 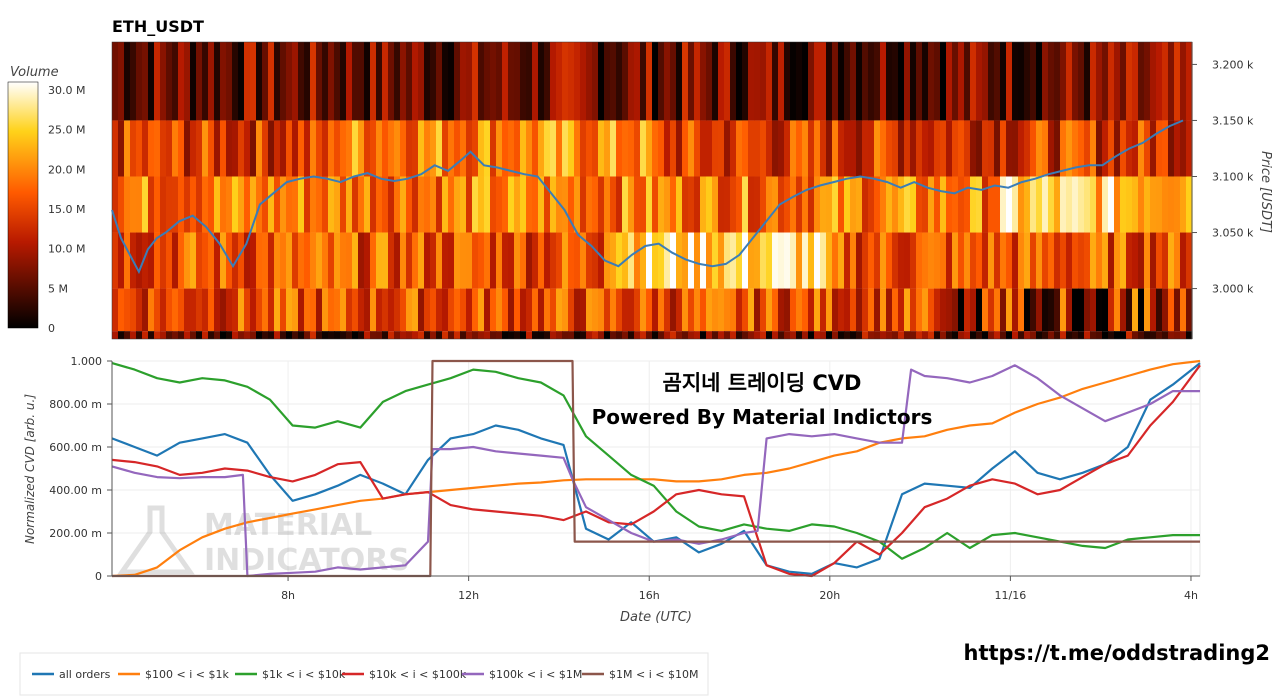 What do you see at coordinates (535, 674) in the screenshot?
I see `legend-label: $100k < i < $1M` at bounding box center [535, 674].